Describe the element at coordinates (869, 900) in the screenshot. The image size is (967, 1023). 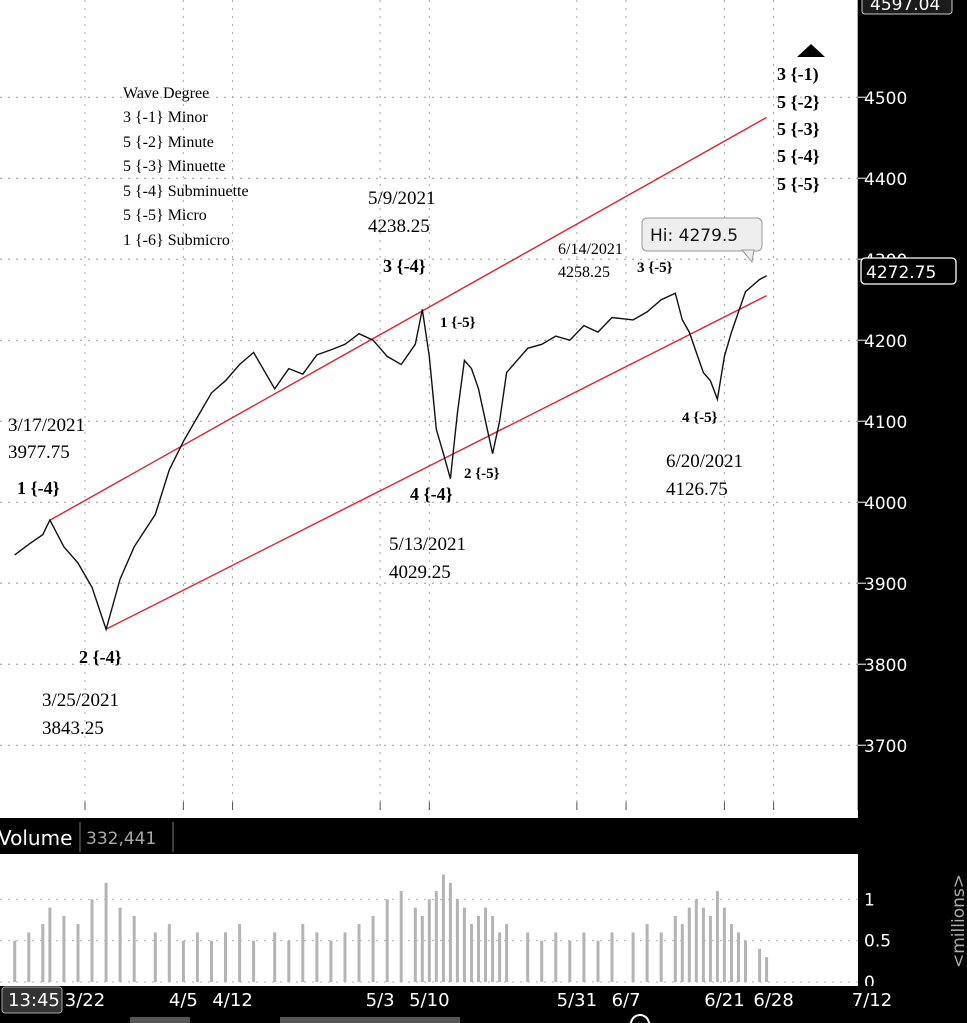
I see `volume-tick-label: 1` at that location.